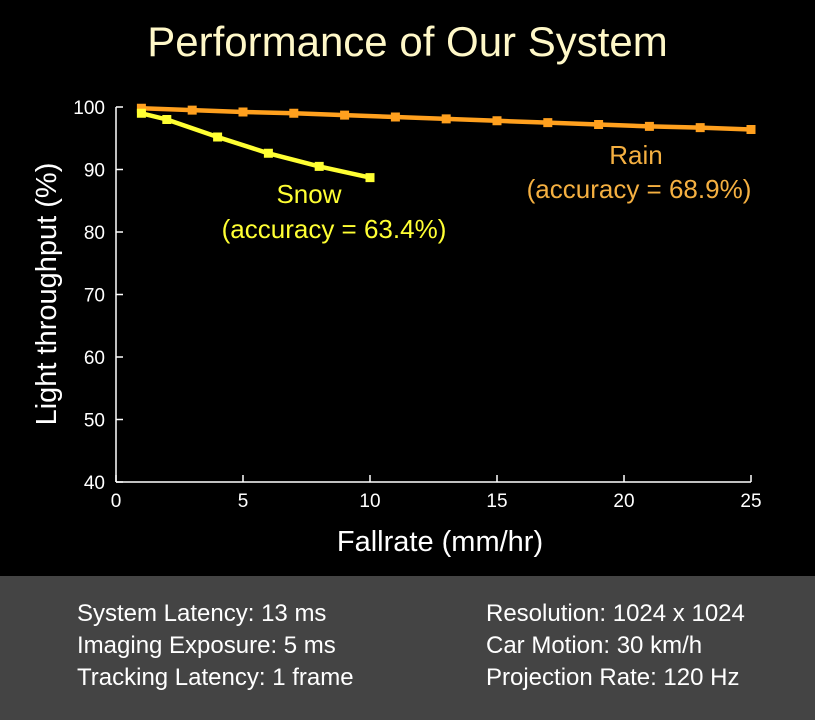  I want to click on snow-series-line, so click(255, 145).